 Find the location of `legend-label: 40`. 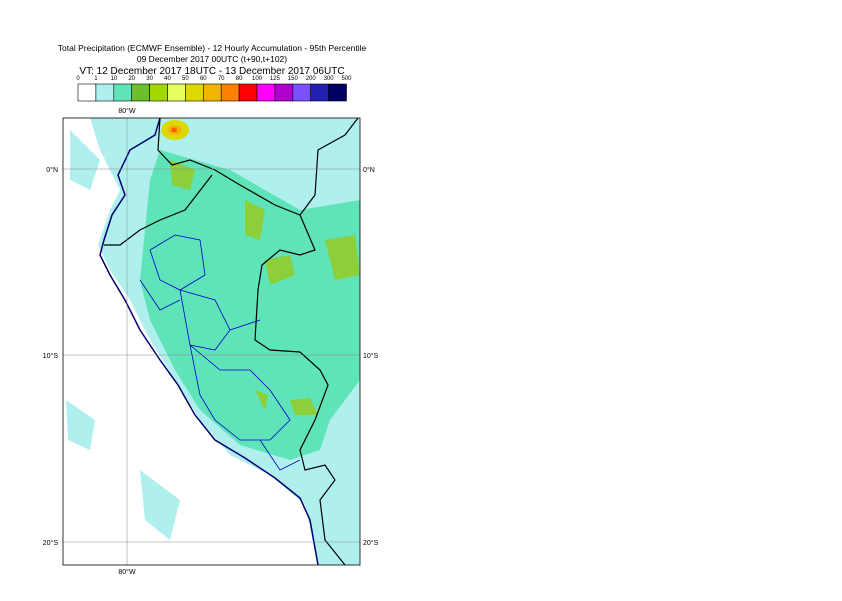

legend-label: 40 is located at coordinates (167, 79).